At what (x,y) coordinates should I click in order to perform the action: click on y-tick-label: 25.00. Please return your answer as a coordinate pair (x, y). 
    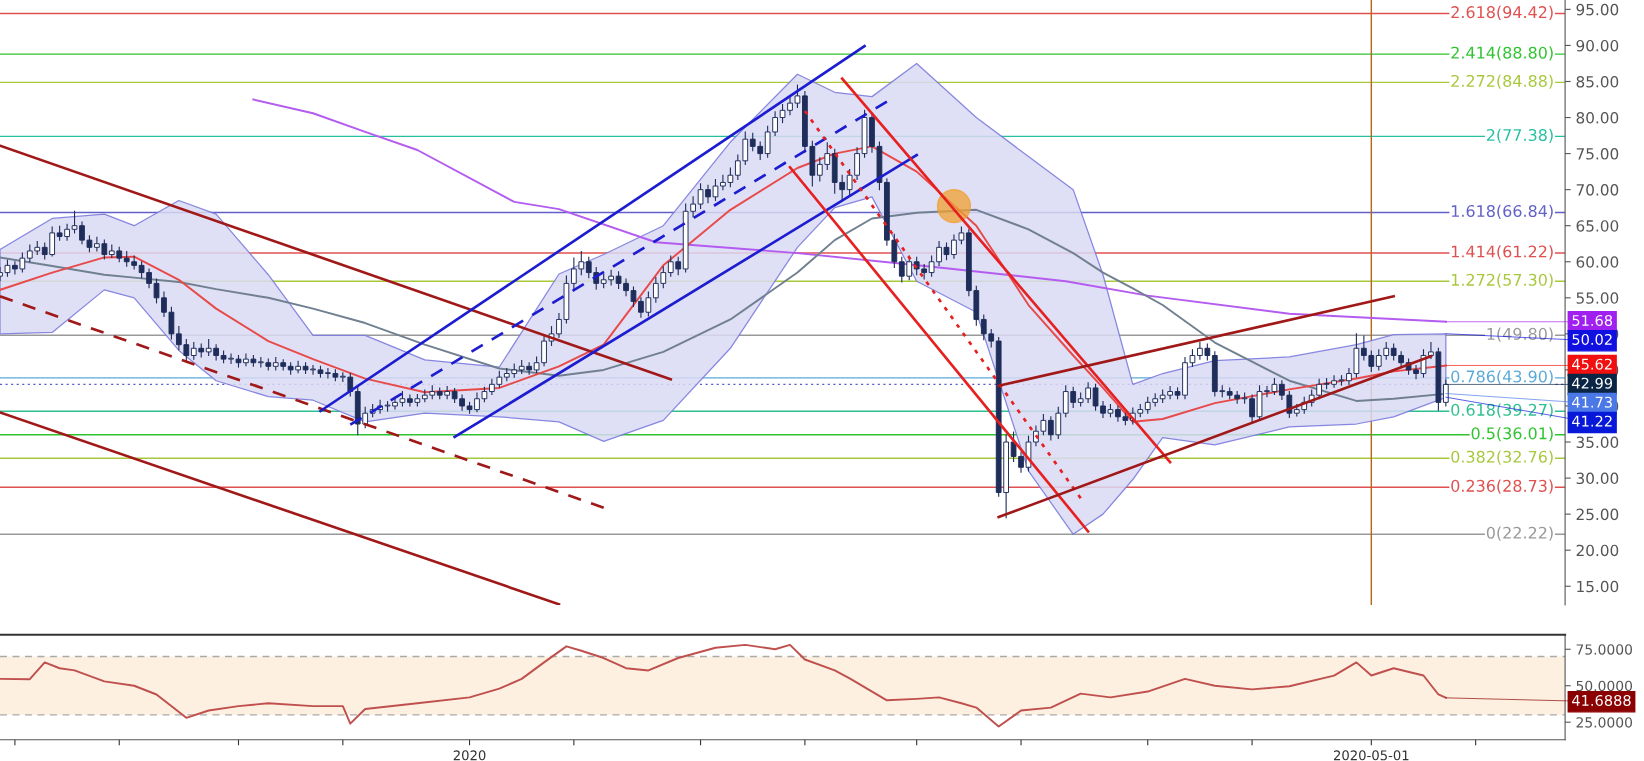
    Looking at the image, I should click on (1597, 514).